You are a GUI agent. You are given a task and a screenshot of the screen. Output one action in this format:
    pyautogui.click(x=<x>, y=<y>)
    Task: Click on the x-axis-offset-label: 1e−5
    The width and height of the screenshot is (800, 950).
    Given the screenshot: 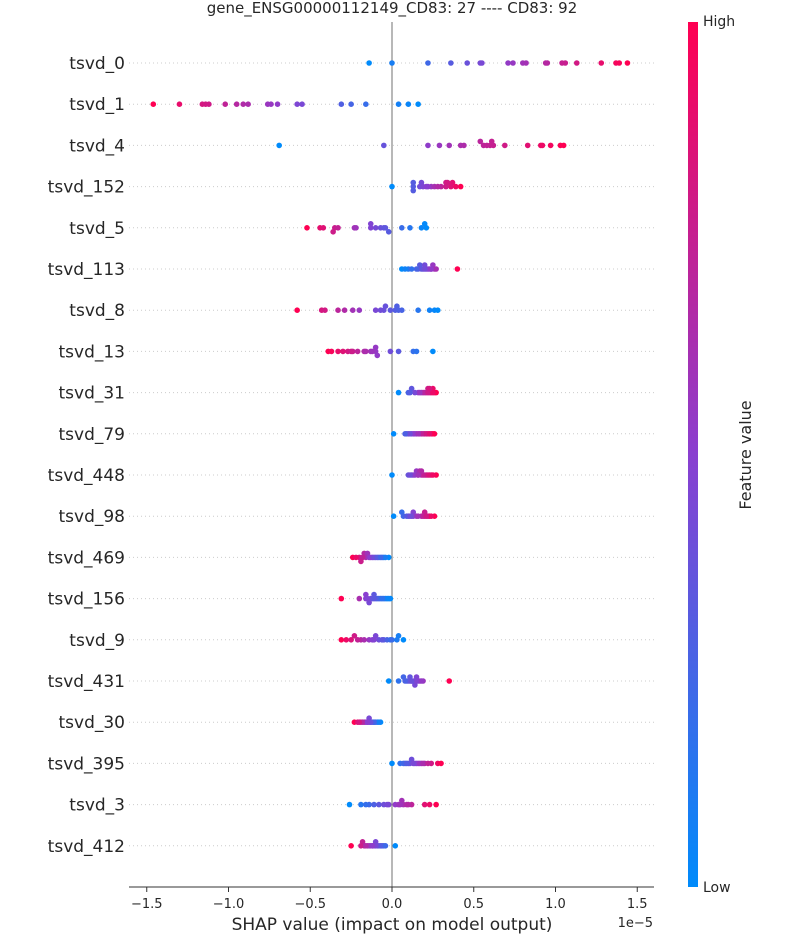 What is the action you would take?
    pyautogui.click(x=635, y=923)
    